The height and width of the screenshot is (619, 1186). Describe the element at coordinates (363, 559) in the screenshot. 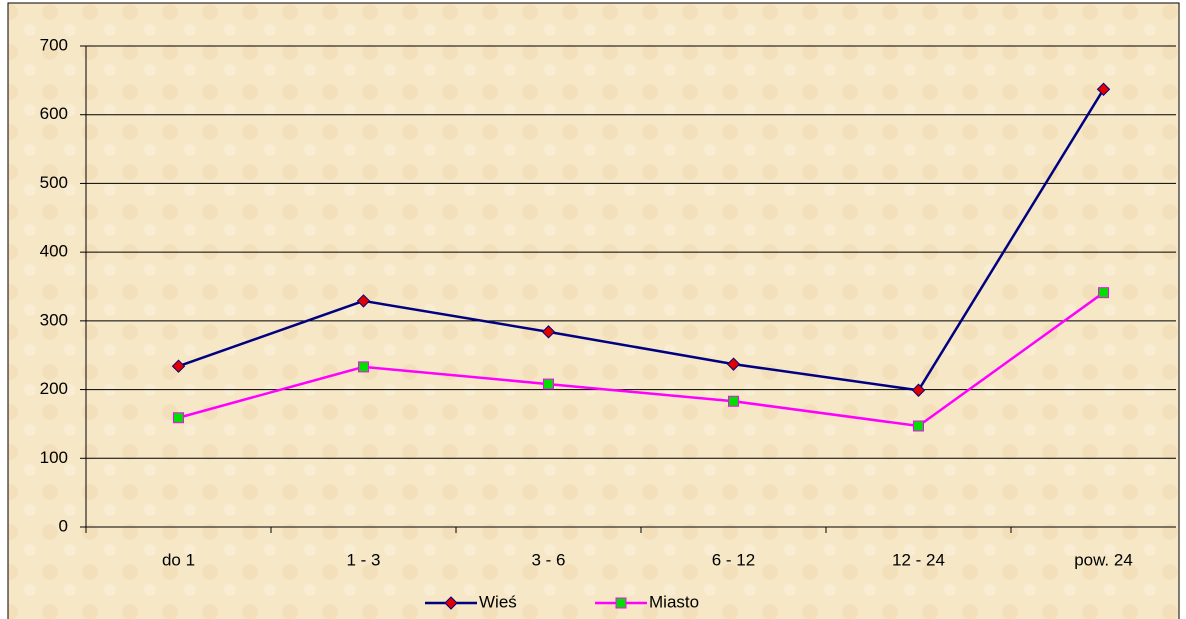

I see `x-tick-label: 1 - 3` at that location.